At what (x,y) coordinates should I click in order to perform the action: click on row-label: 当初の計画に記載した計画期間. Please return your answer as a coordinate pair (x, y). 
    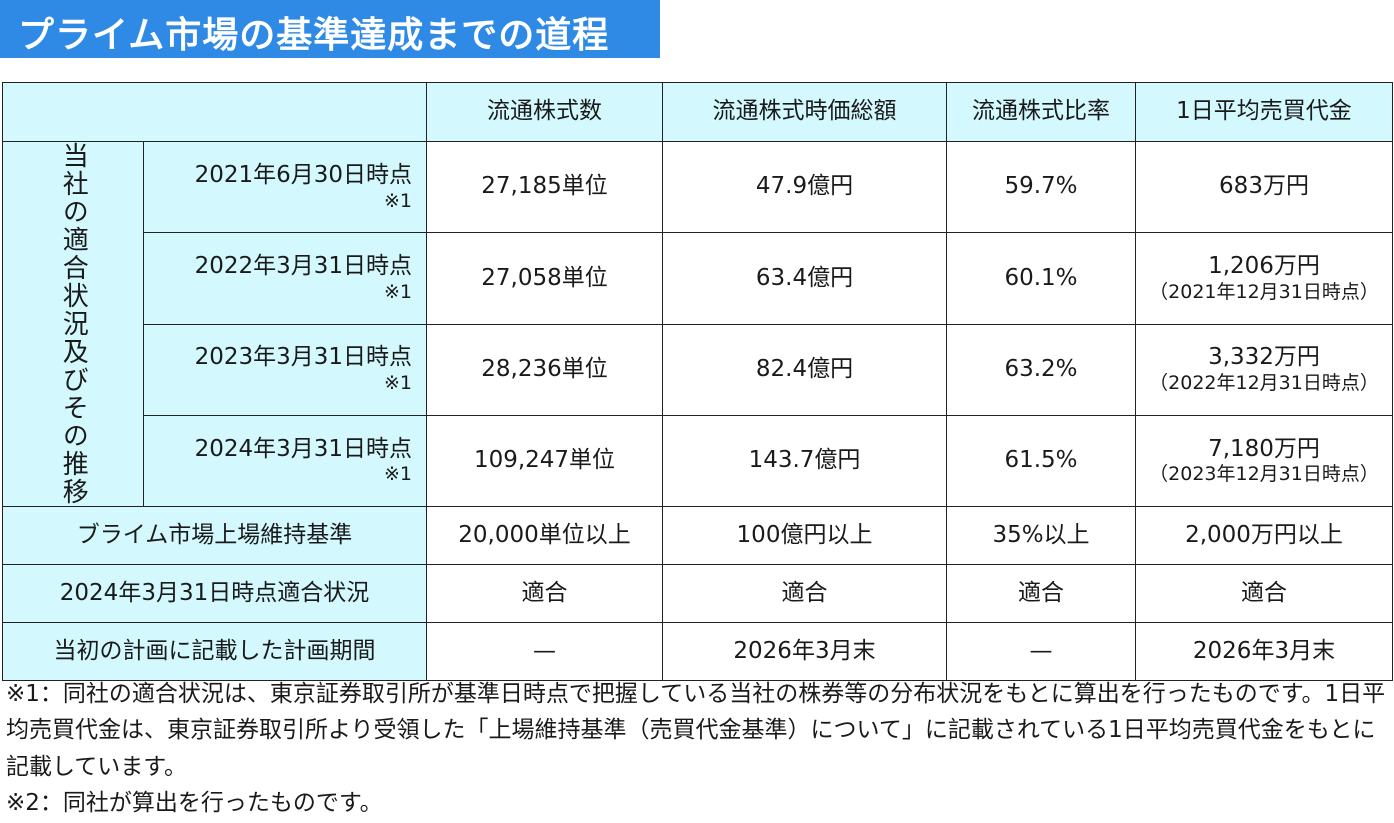
    Looking at the image, I should click on (214, 651).